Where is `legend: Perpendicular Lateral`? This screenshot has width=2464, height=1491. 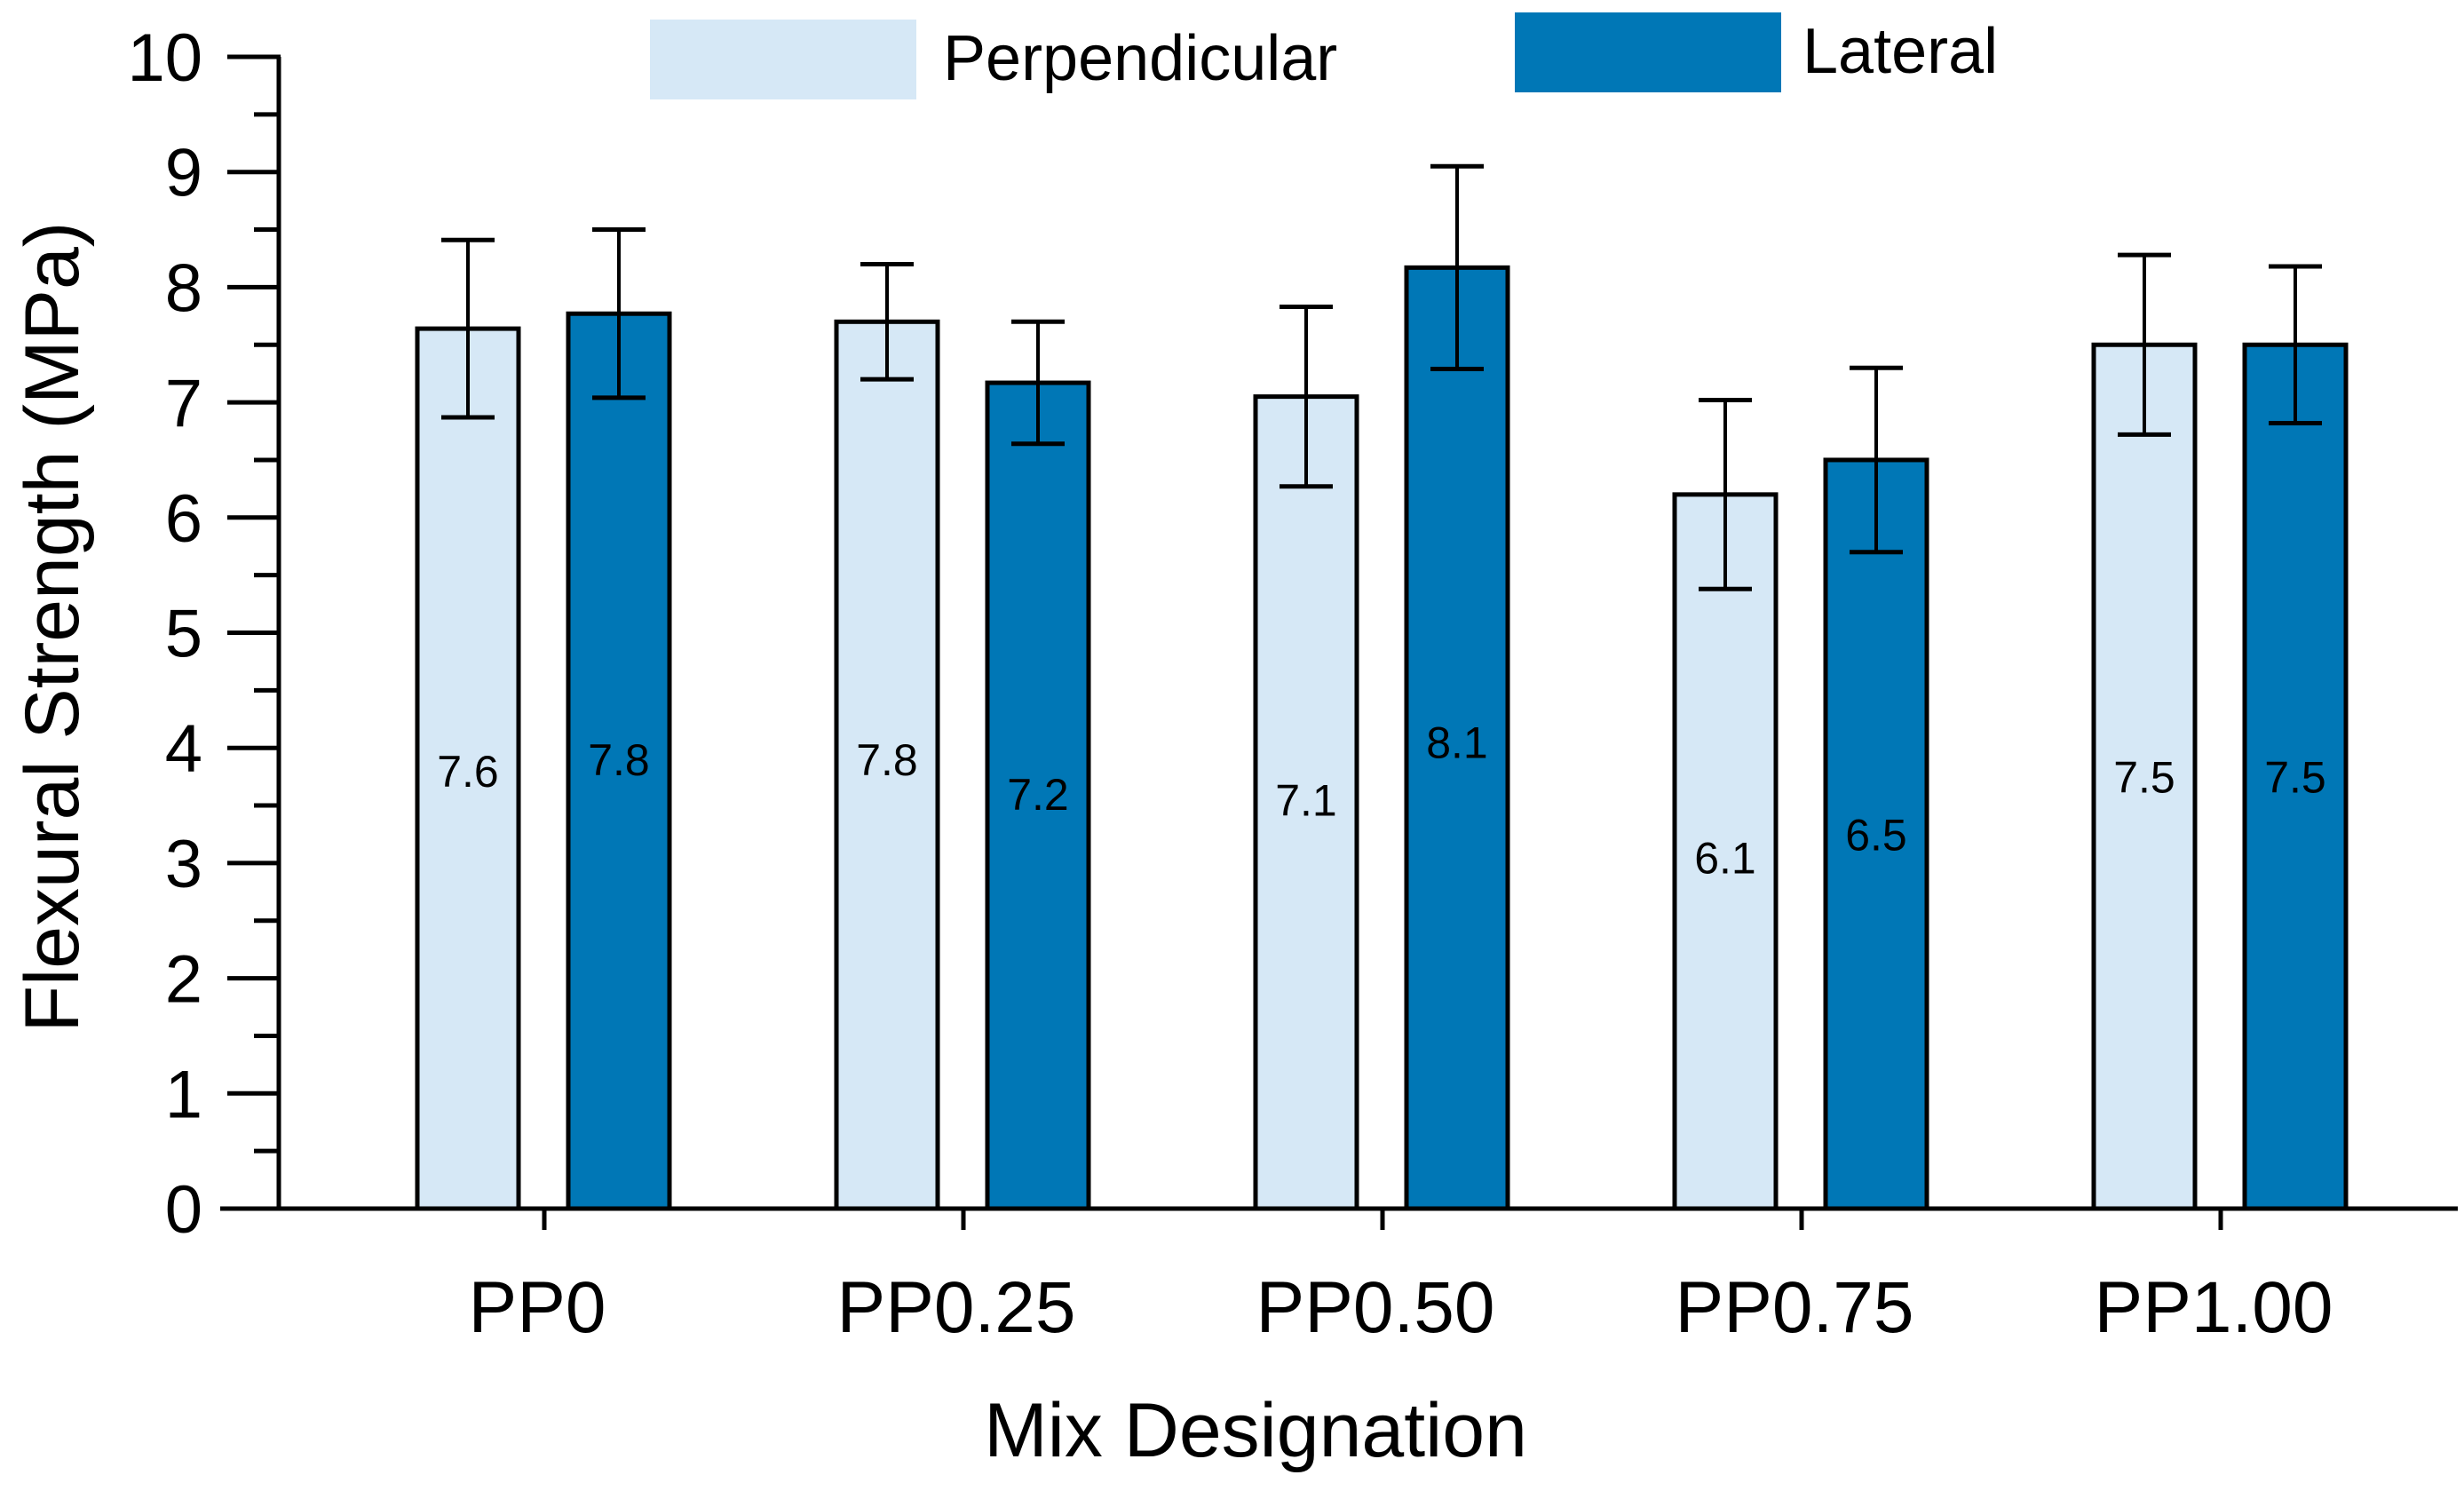
legend: Perpendicular Lateral is located at coordinates (1324, 55).